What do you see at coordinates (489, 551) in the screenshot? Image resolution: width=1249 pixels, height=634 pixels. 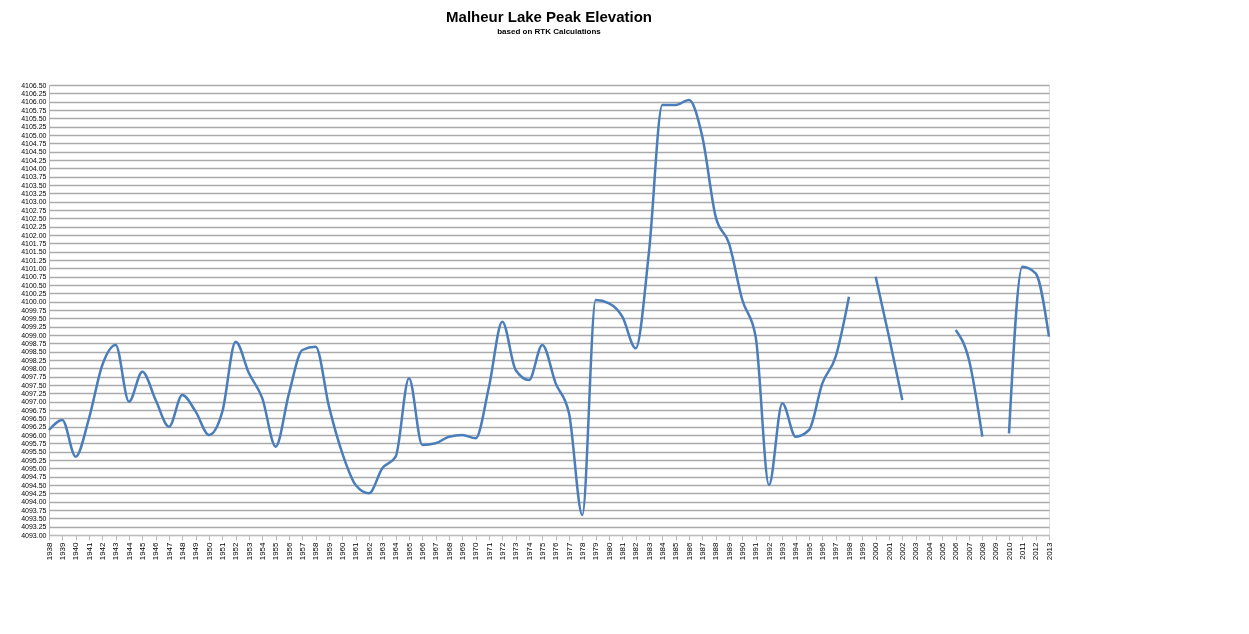 I see `x-tick-label: 1971` at bounding box center [489, 551].